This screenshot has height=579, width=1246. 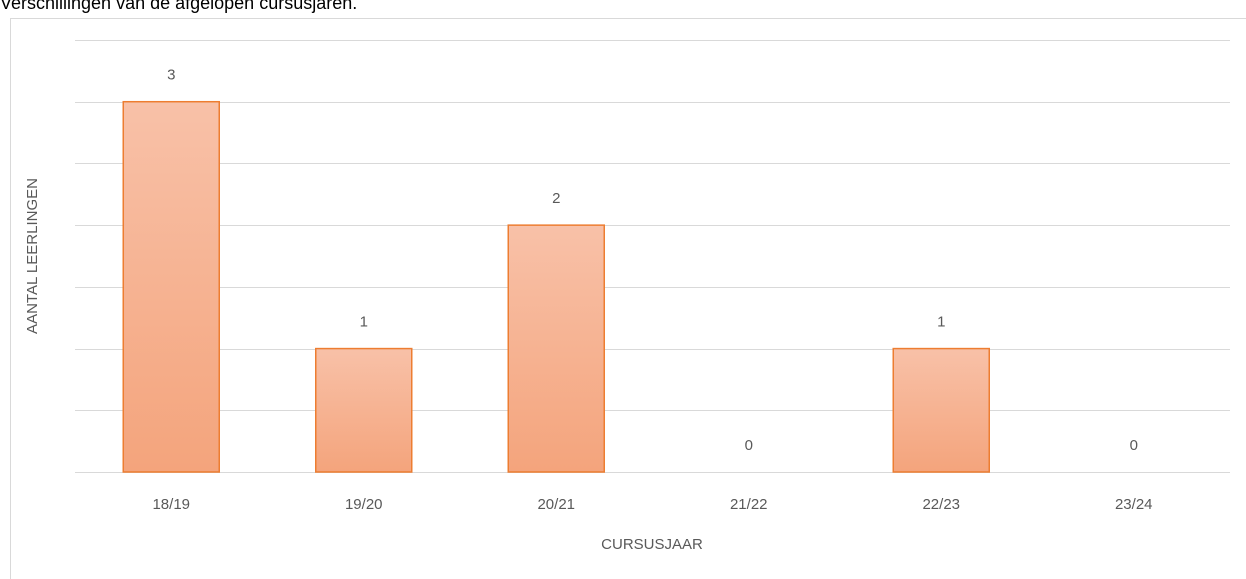 What do you see at coordinates (749, 504) in the screenshot?
I see `x-tick-label: 21/22` at bounding box center [749, 504].